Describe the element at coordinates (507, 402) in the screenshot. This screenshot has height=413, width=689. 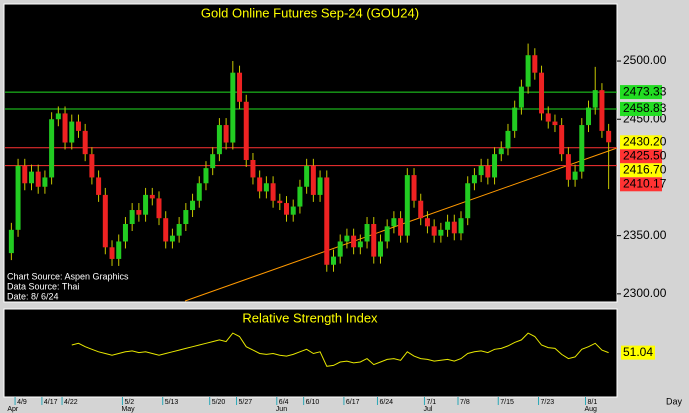
I see `x-tick-label: 7/15` at that location.